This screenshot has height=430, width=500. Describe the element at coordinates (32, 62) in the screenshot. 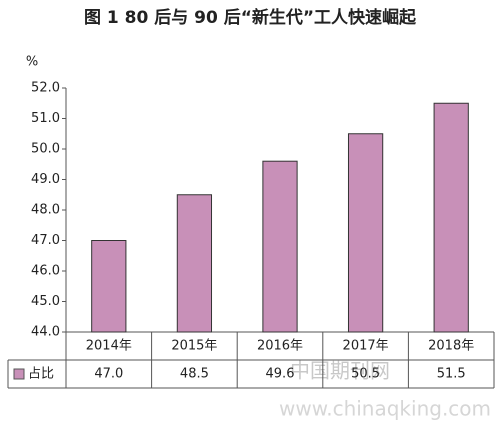

I see `y-axis-label: %` at that location.